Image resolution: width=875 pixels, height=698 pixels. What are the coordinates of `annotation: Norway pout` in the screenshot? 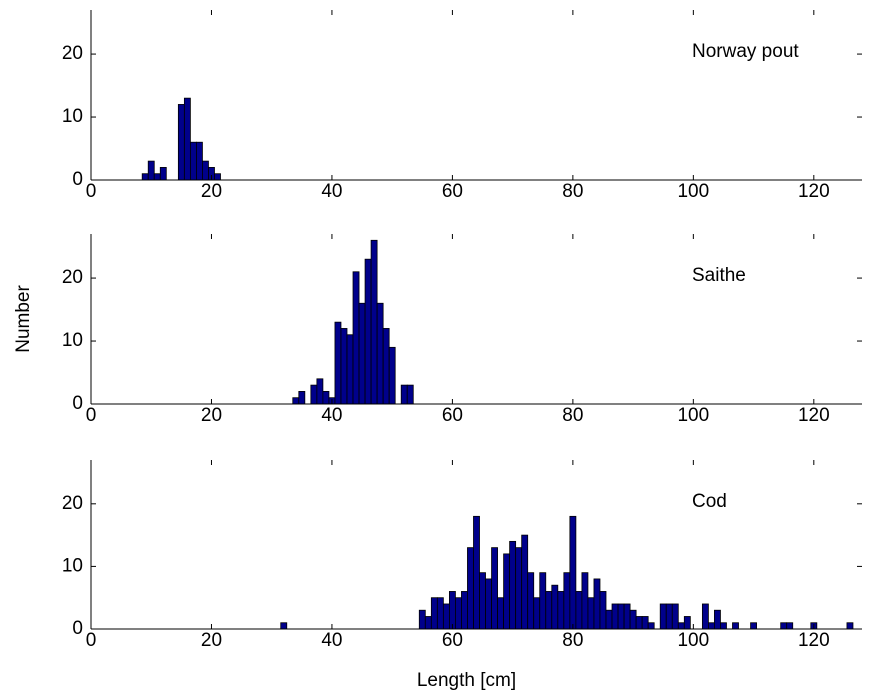 It's located at (745, 51).